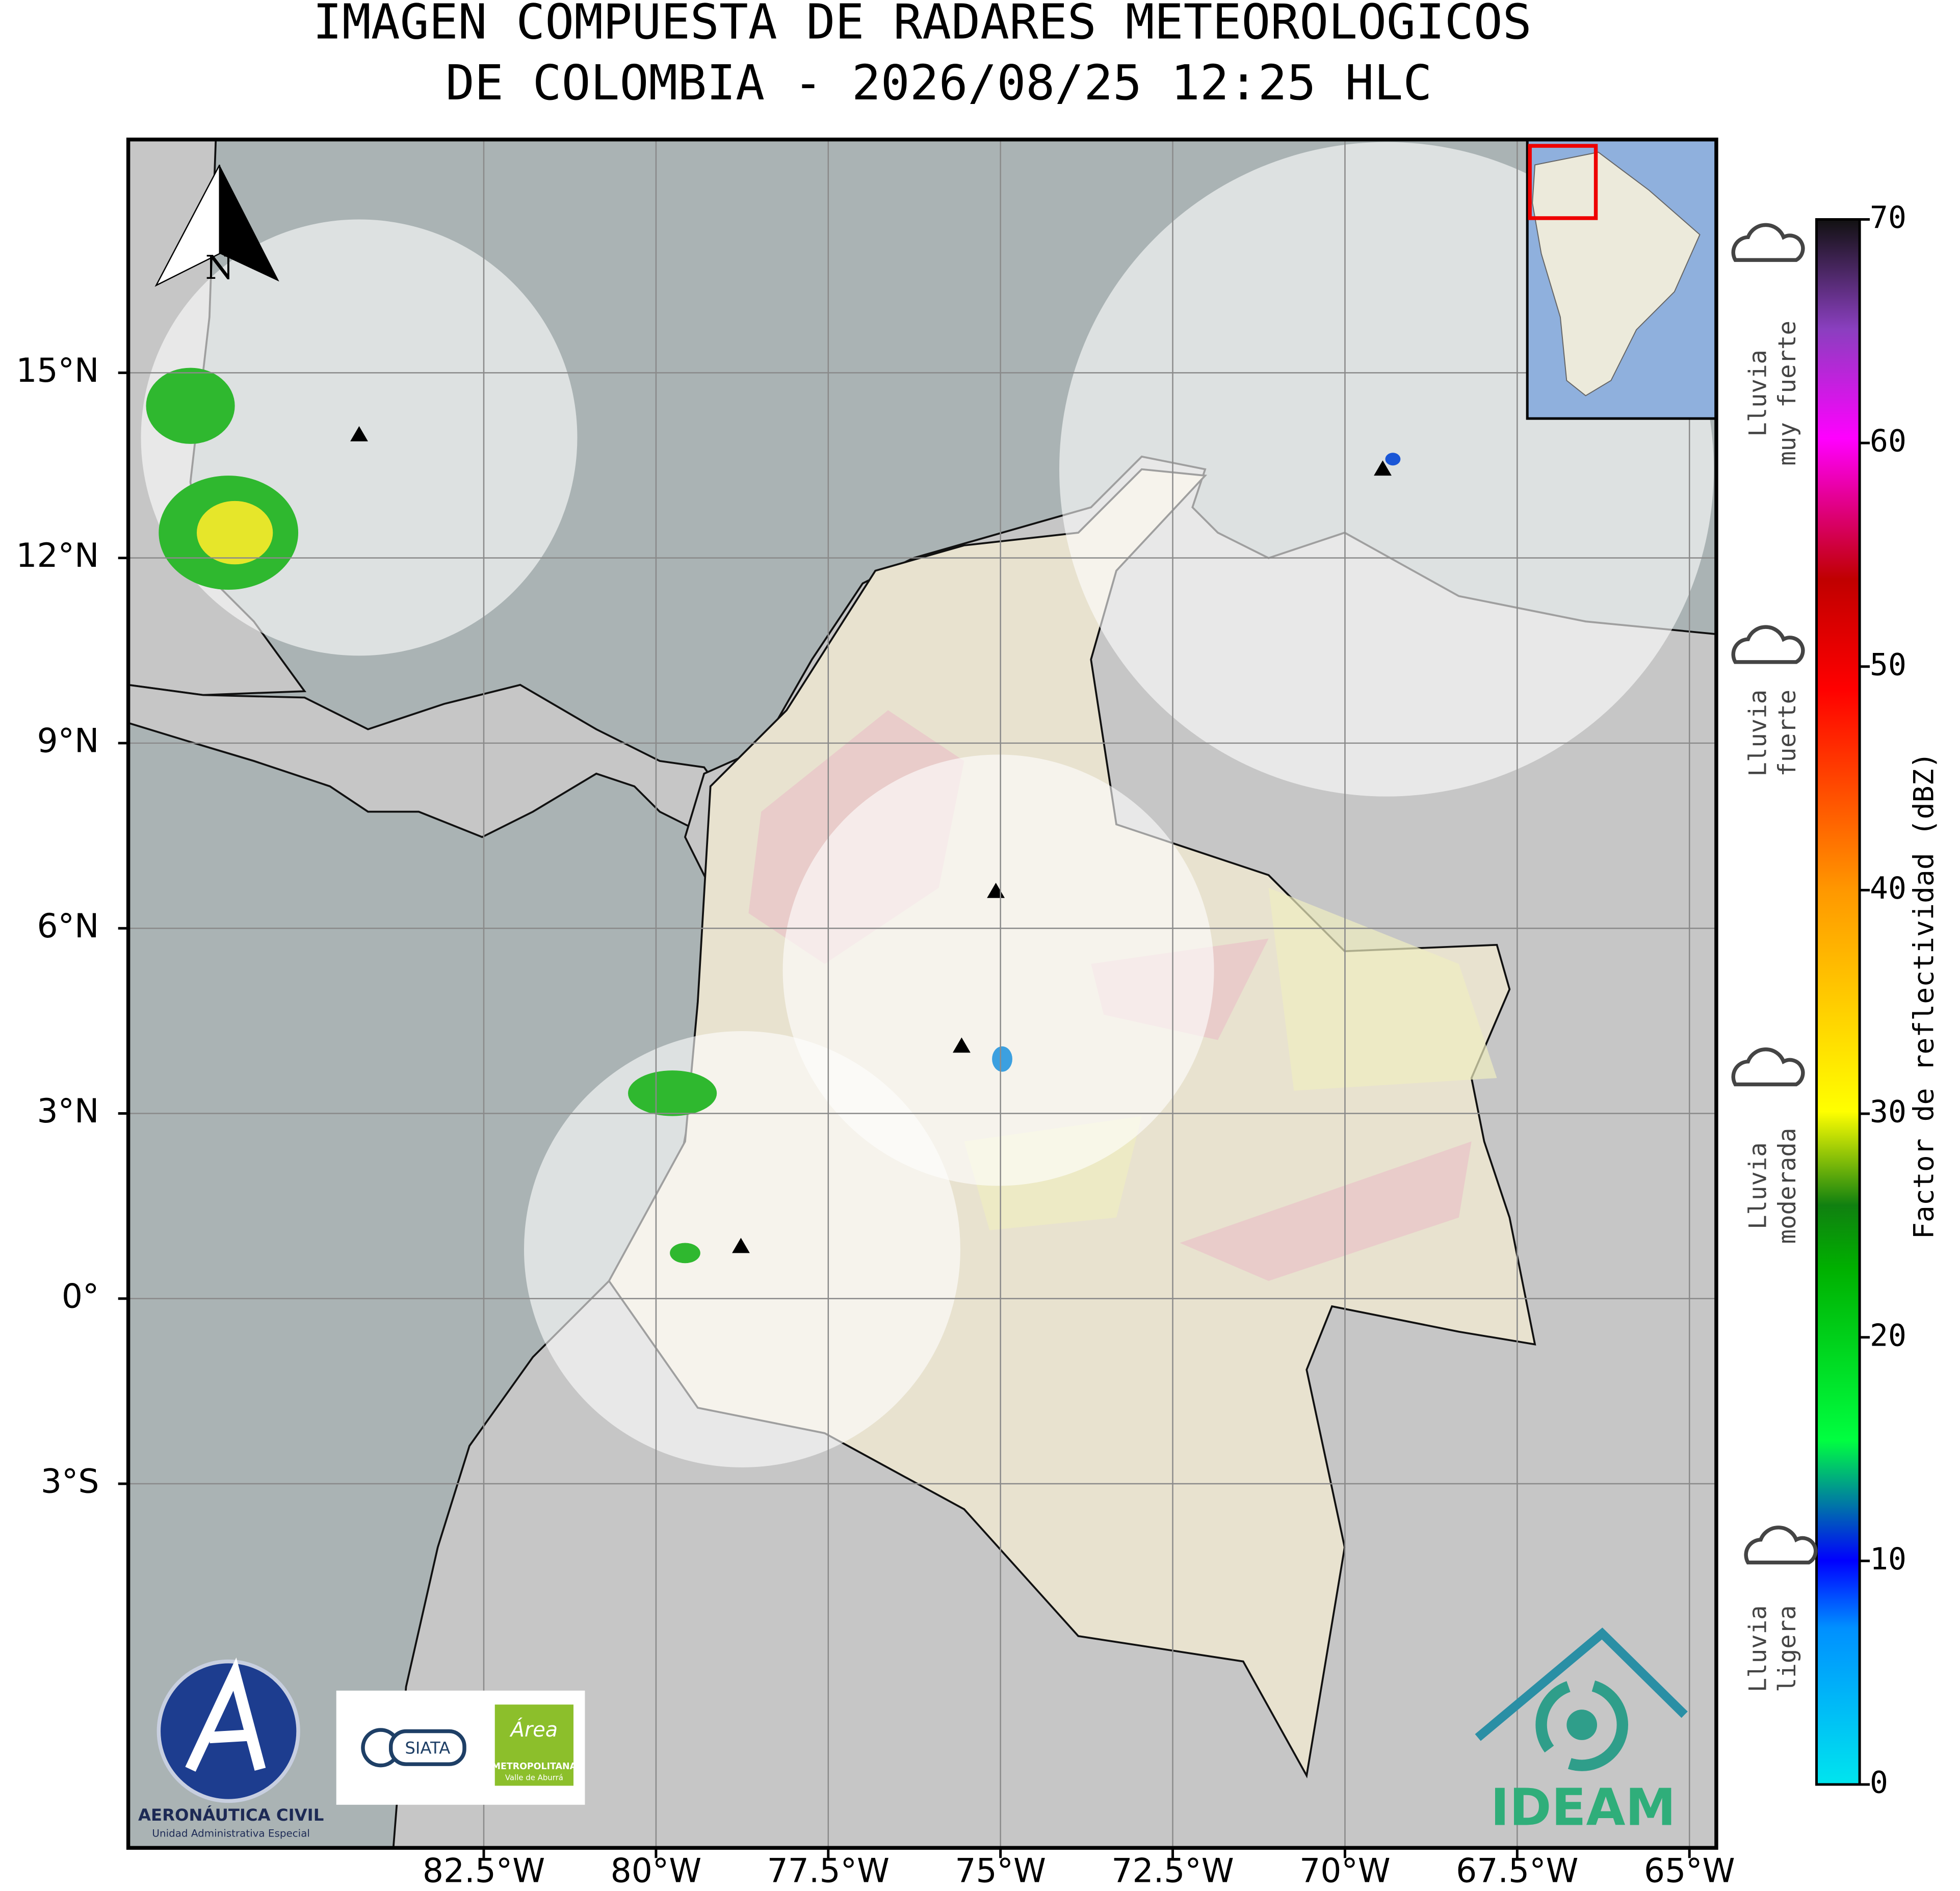 The image size is (1960, 1891). Describe the element at coordinates (1888, 664) in the screenshot. I see `colorbar-tick-label: 50` at that location.